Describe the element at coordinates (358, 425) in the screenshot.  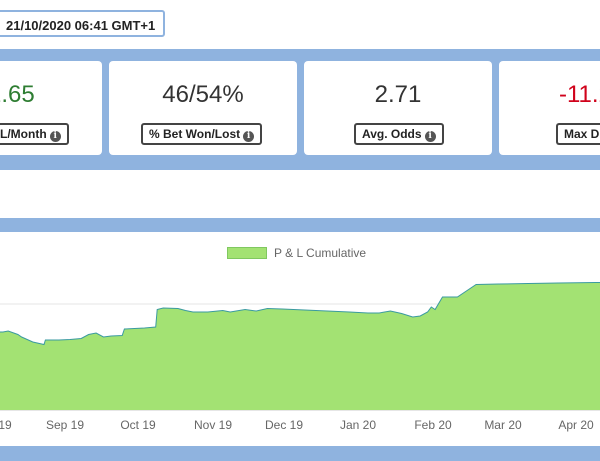
I see `x-tick-label: Jan 20` at that location.